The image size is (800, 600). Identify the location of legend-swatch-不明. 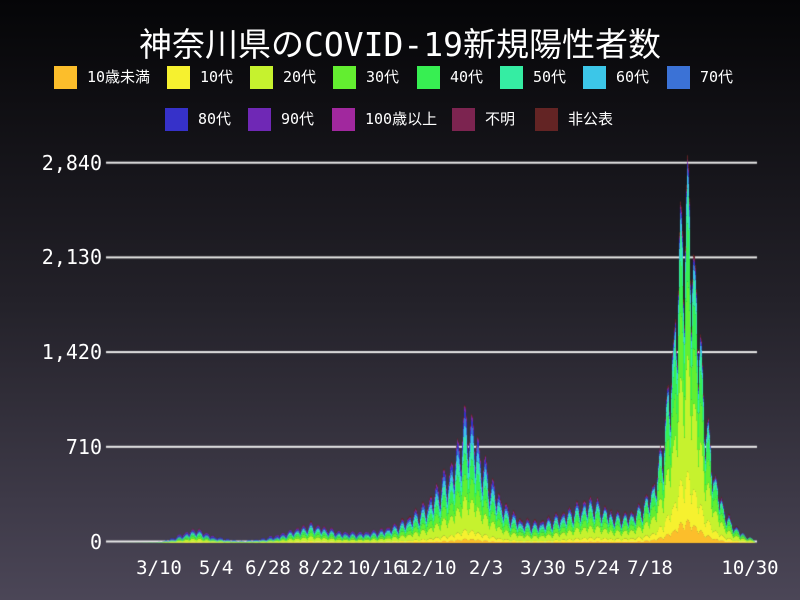
(463, 119).